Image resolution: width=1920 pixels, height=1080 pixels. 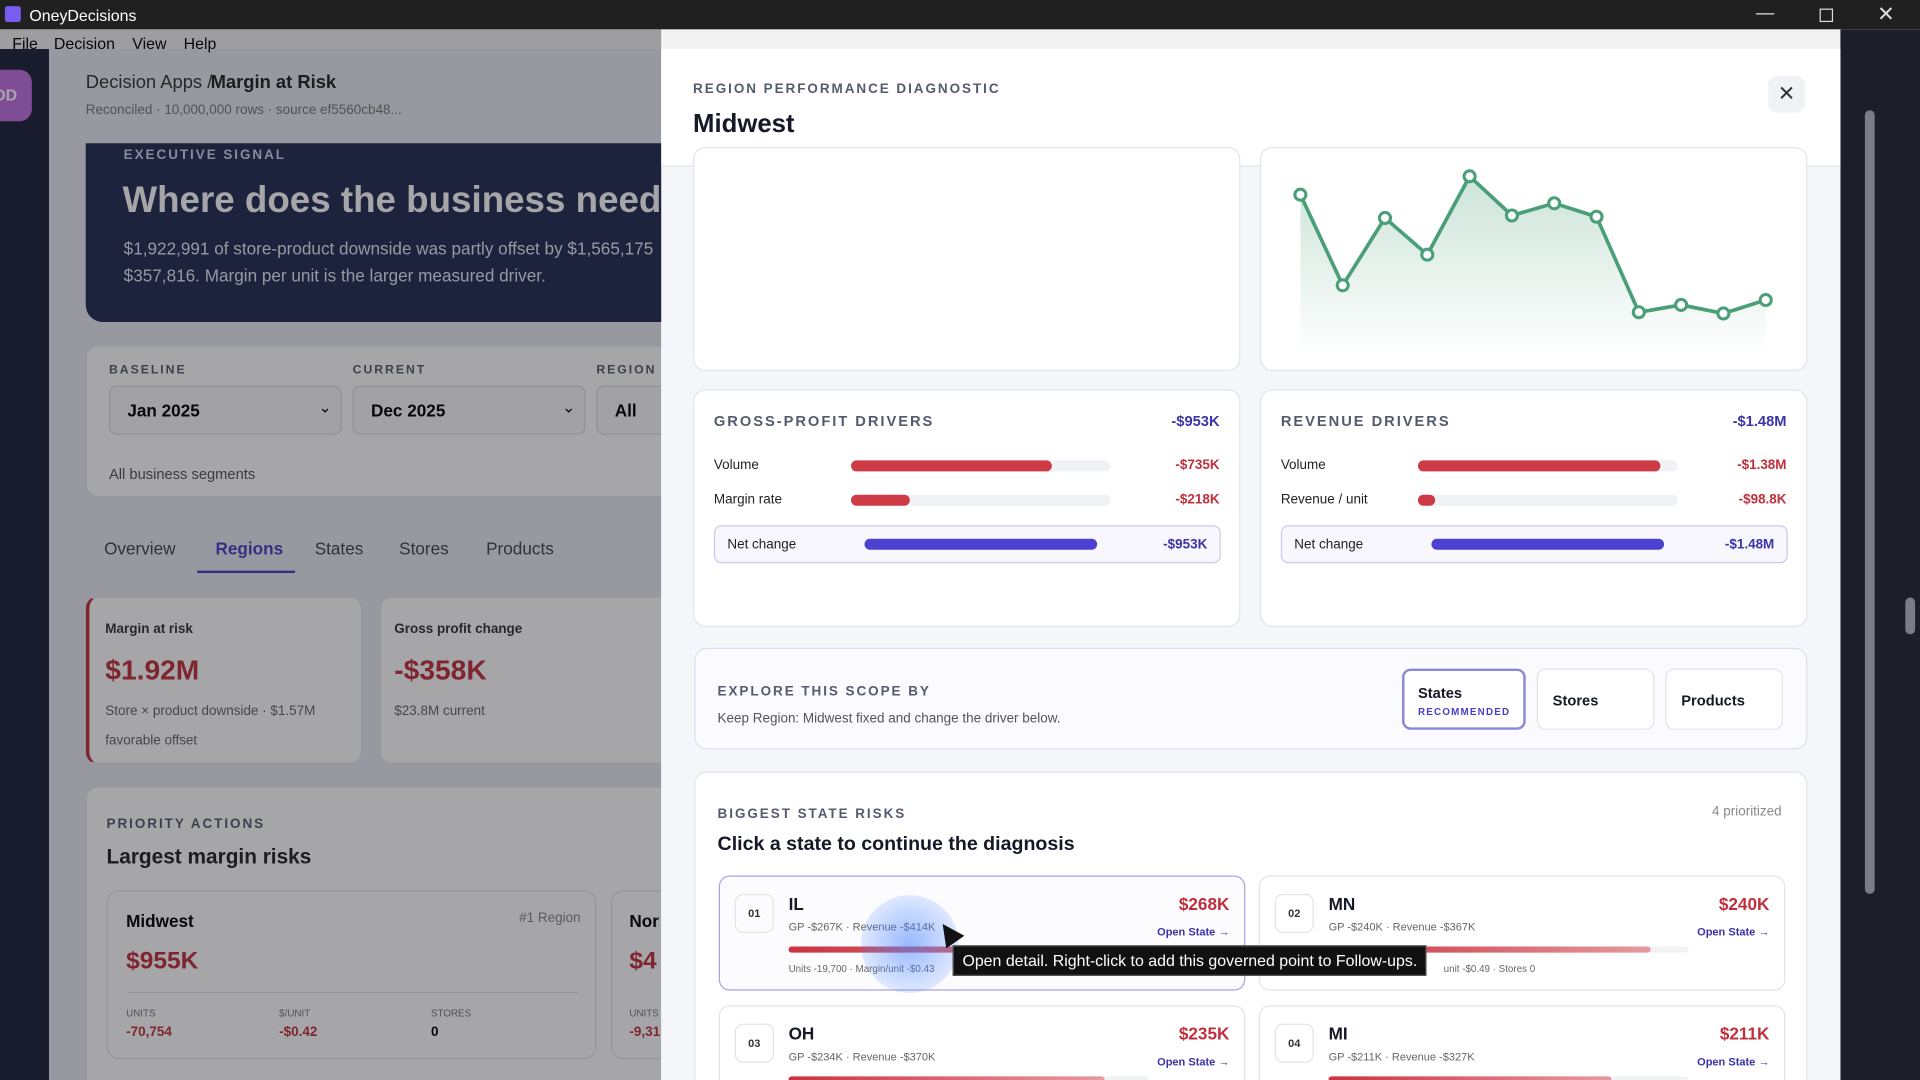 What do you see at coordinates (754, 913) in the screenshot?
I see `state-rank-text: 01` at bounding box center [754, 913].